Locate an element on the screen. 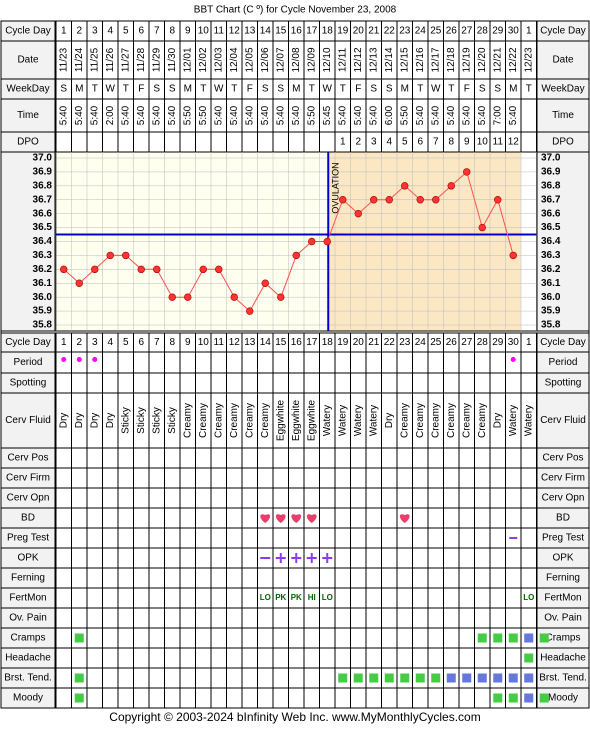 Image resolution: width=590 pixels, height=732 pixels. cycle-day-number: 28 is located at coordinates (483, 31).